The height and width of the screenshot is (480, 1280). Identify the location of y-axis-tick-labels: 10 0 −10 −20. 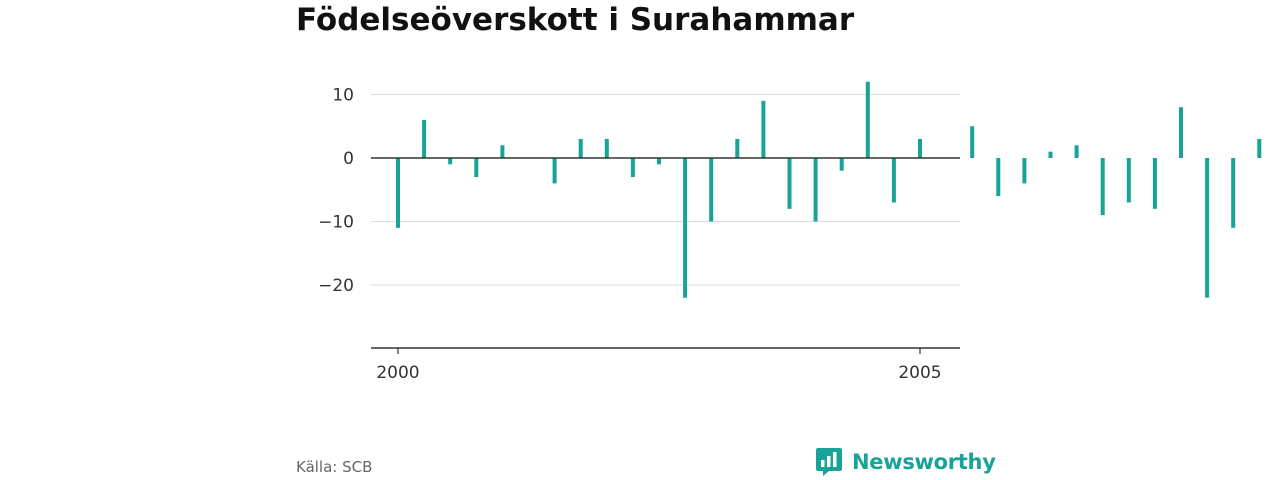
(336, 191).